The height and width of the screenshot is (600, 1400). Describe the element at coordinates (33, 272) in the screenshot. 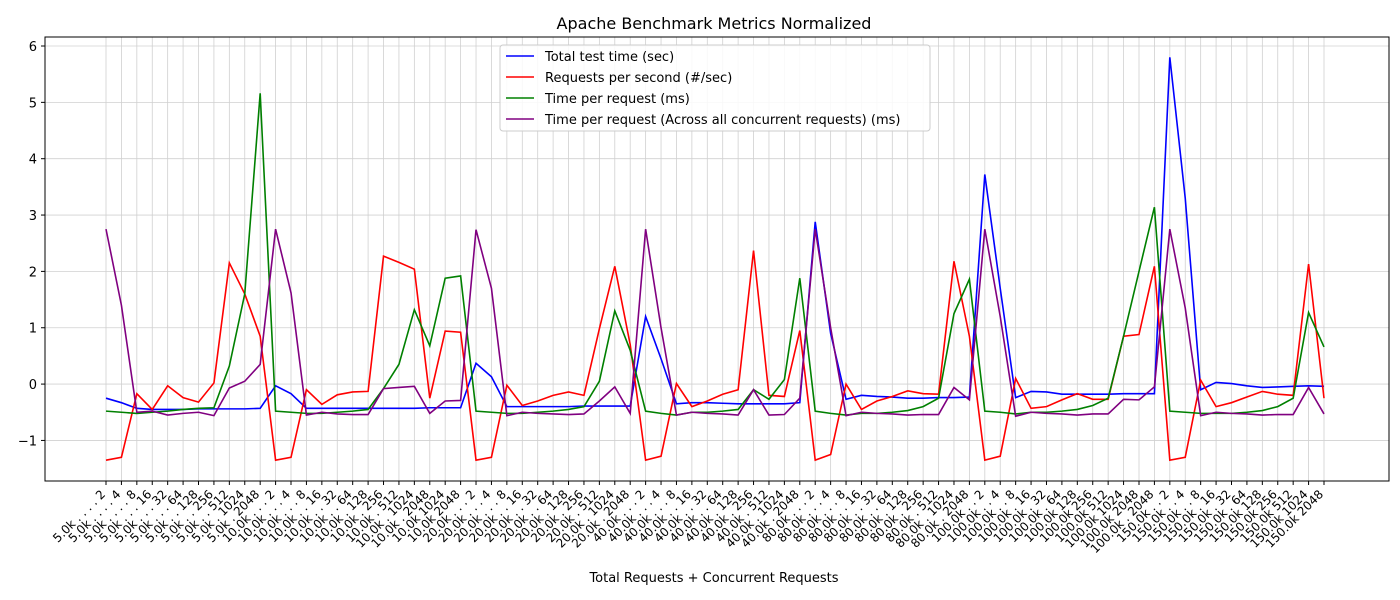

I see `y-tick-label: 2` at that location.